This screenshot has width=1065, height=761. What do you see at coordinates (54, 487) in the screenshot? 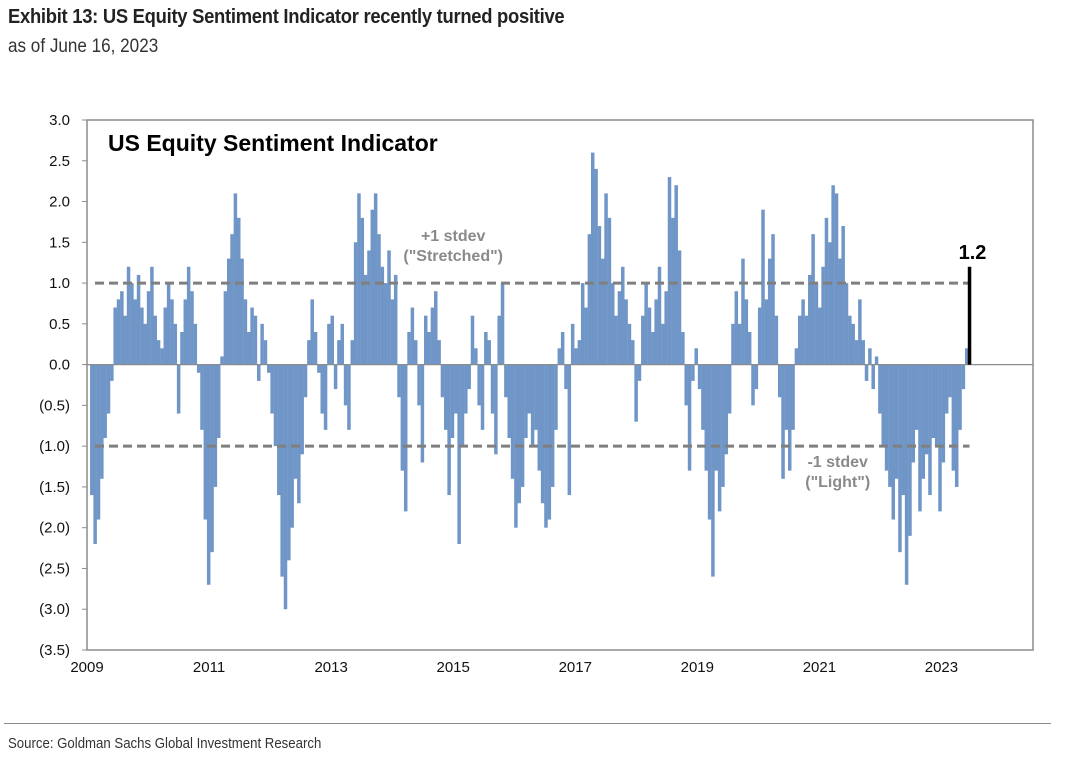
I see `y-tick-label: (1.5)` at bounding box center [54, 487].